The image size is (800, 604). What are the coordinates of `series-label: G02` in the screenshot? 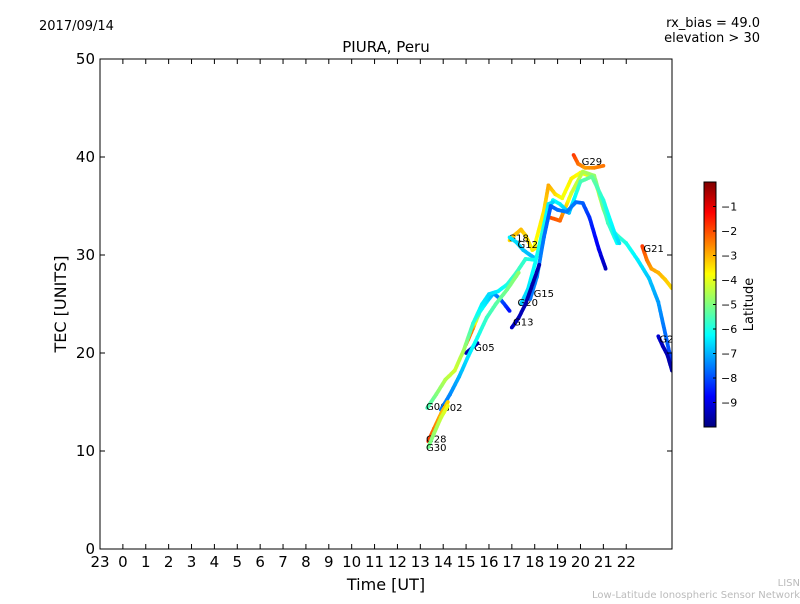 It's located at (452, 408).